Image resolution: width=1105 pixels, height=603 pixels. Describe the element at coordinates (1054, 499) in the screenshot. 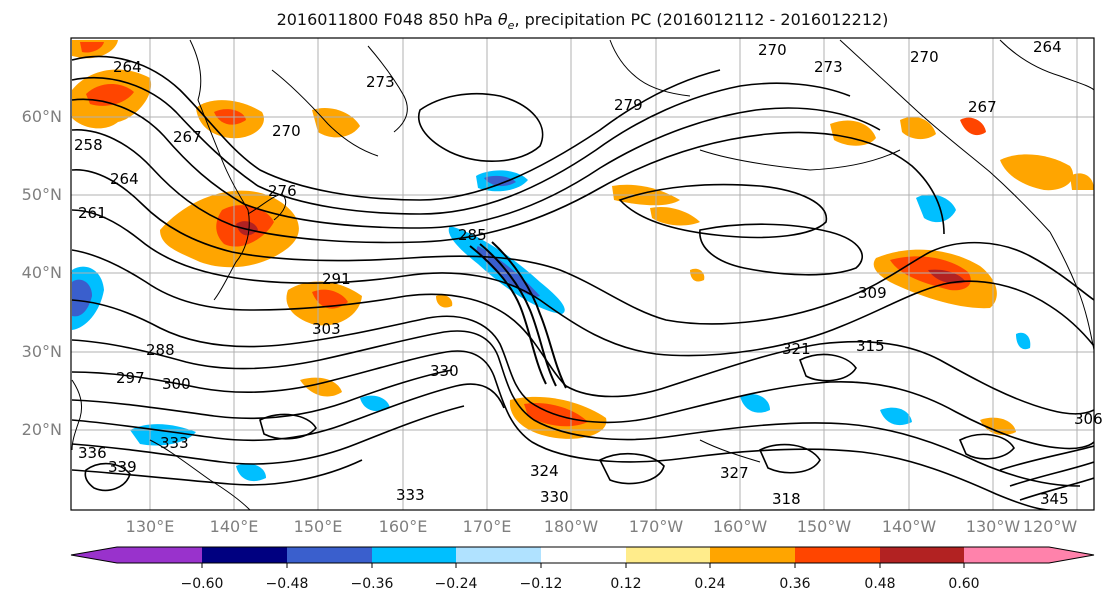

I see `contour-label: 345` at that location.